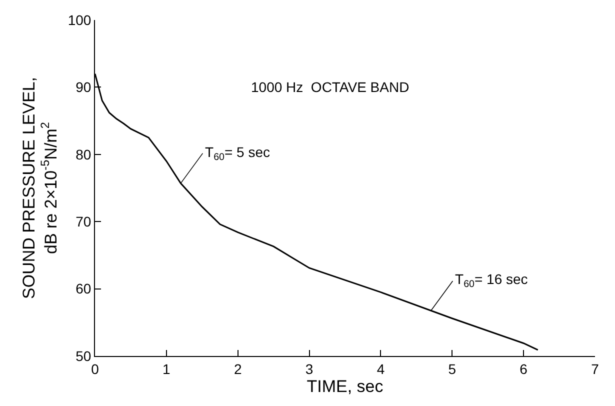  Describe the element at coordinates (309, 368) in the screenshot. I see `x-tick-label: 3` at that location.